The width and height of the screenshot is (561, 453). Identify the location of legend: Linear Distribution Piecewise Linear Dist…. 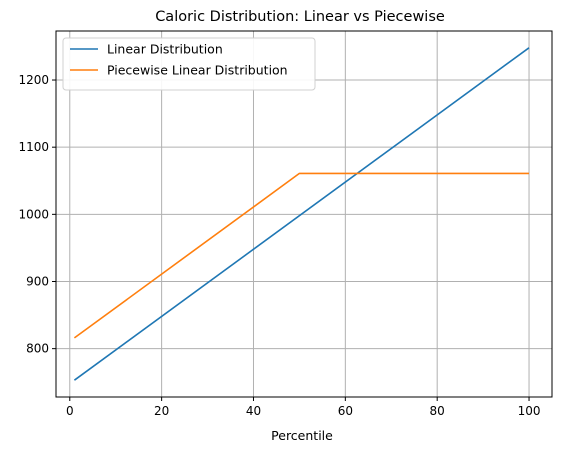
(189, 64).